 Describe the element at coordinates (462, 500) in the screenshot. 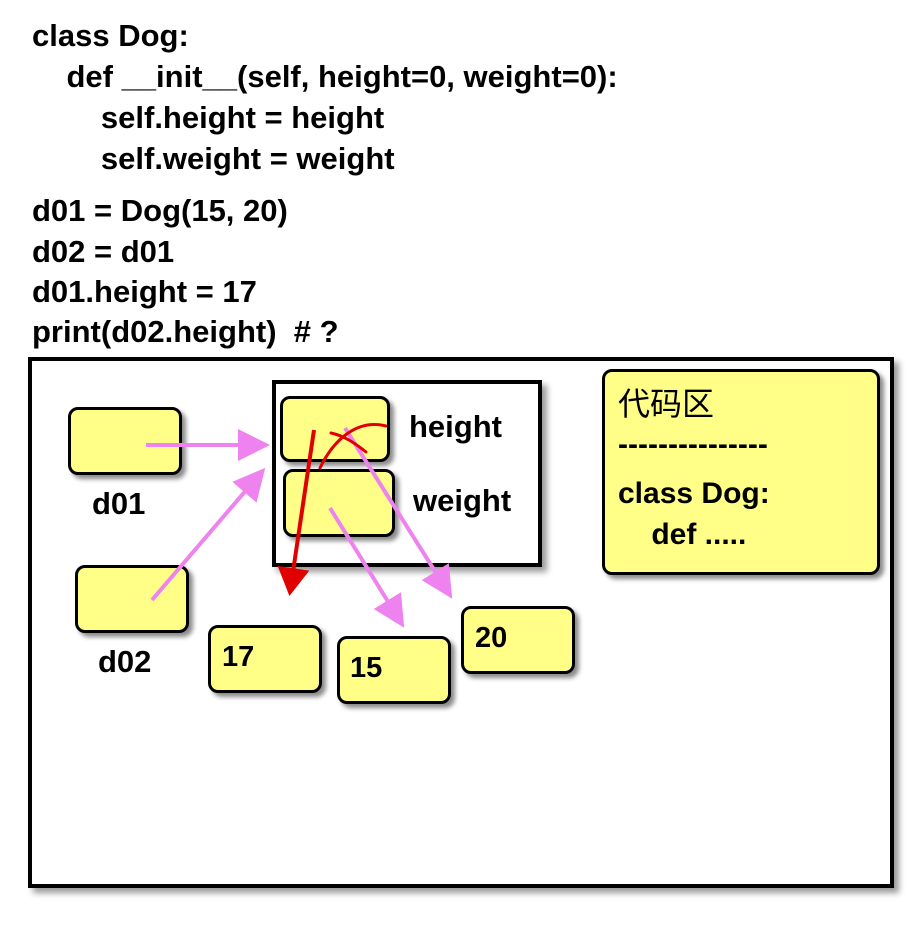

I see `weight-attribute-label: weight` at that location.